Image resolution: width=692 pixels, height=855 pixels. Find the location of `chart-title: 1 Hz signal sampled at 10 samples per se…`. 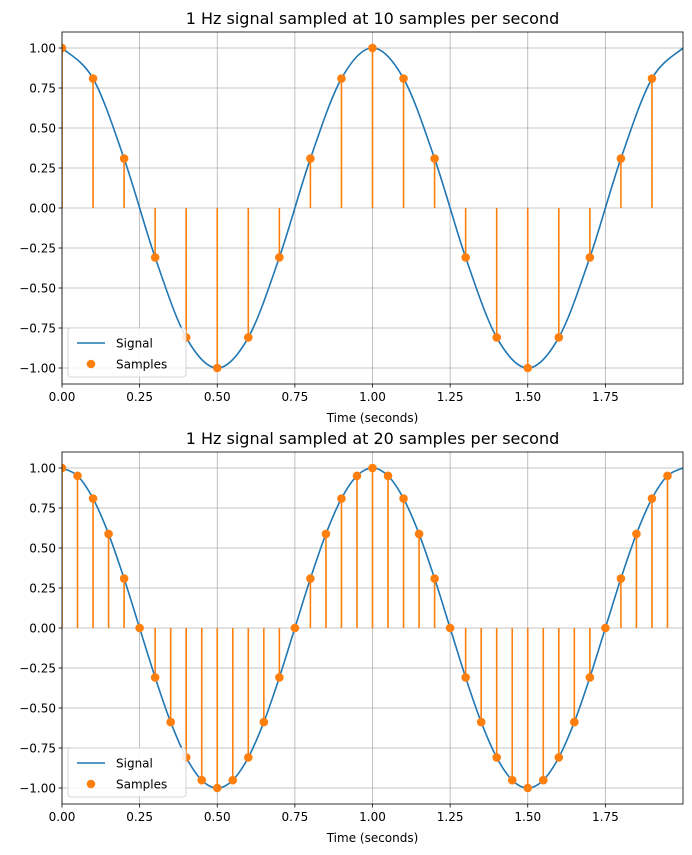

chart-title: 1 Hz signal sampled at 10 samples per se… is located at coordinates (373, 18).